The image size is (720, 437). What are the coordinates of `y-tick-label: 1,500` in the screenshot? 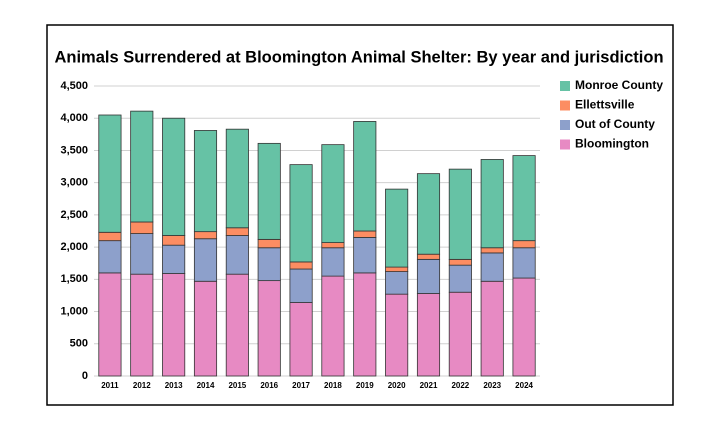 It's located at (74, 279).